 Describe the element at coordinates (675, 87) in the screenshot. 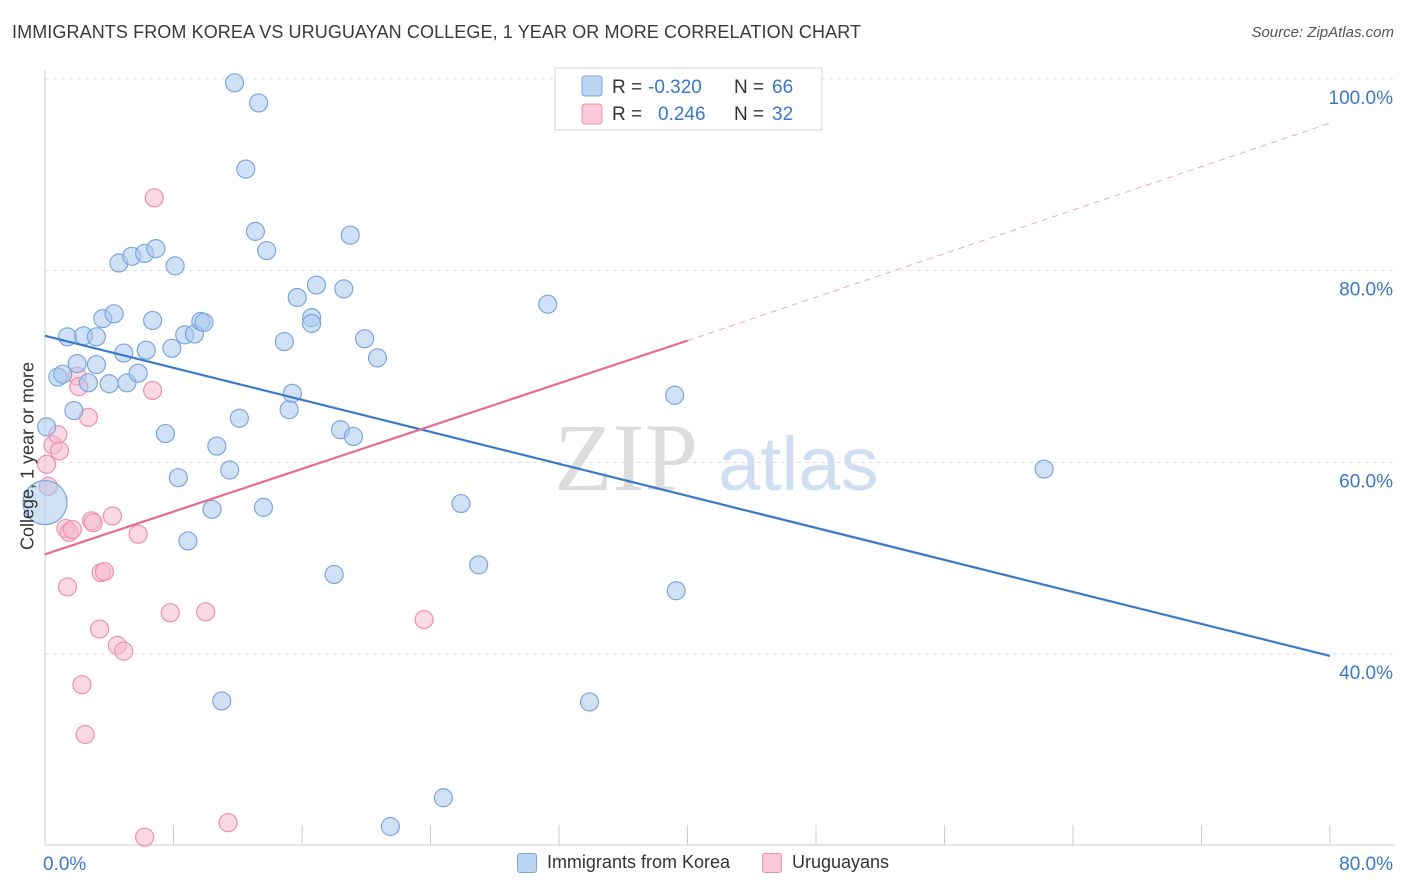

I see `legend-r-value-korea: -0.320` at that location.